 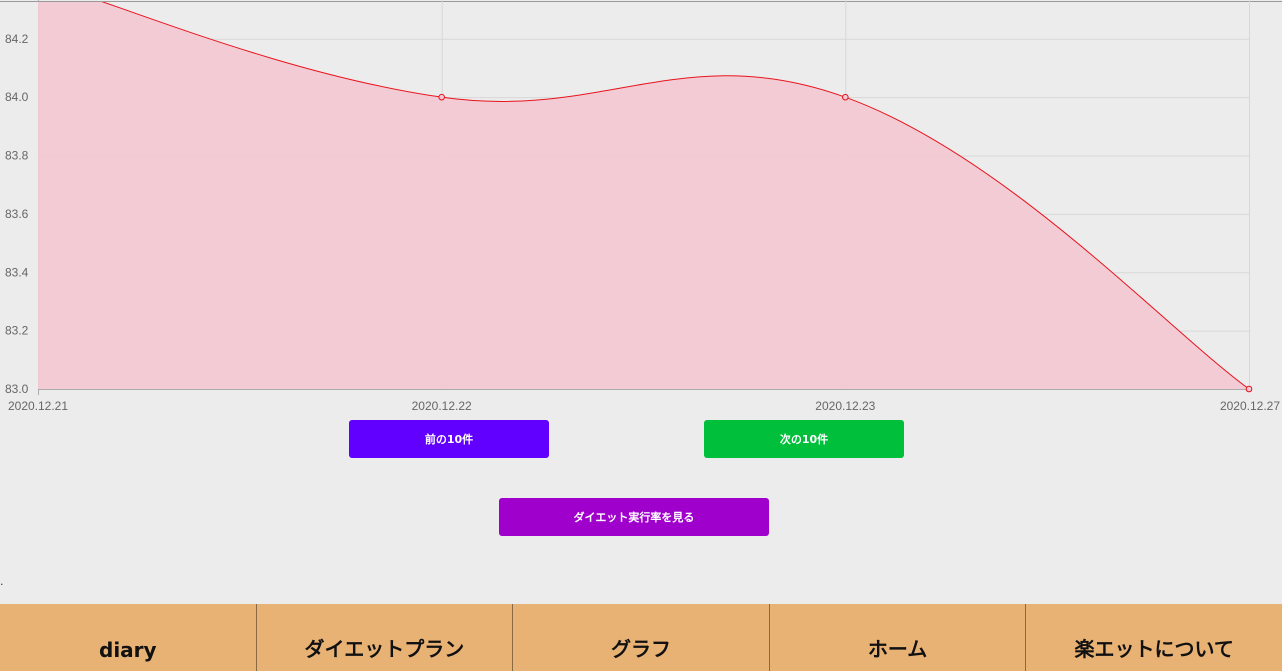 I want to click on previous-10-button: 前の10件, so click(x=449, y=439).